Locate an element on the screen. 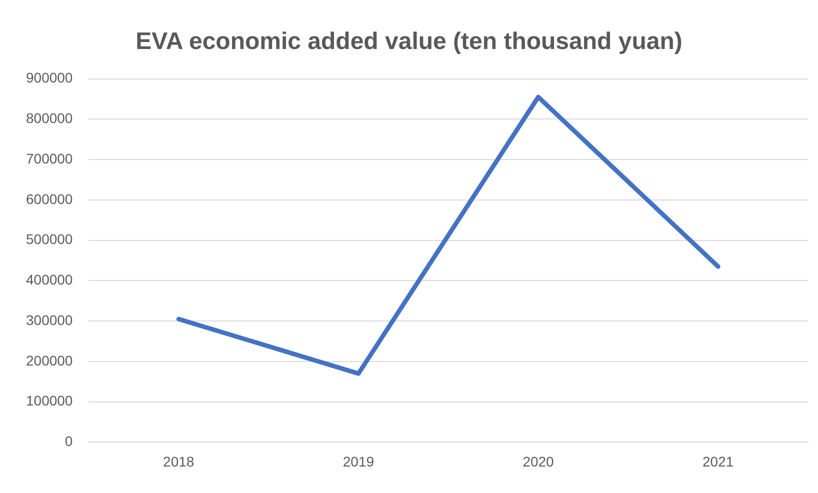 The width and height of the screenshot is (818, 493). y-tick-label: 400000 is located at coordinates (49, 280).